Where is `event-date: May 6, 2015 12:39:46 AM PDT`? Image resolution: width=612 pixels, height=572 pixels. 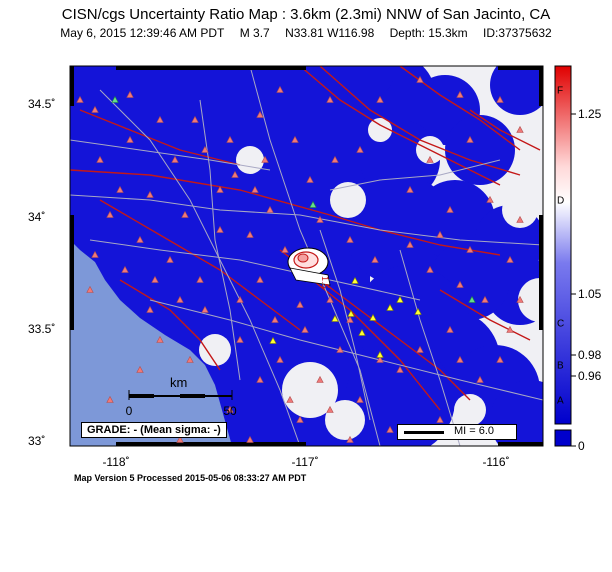
event-date: May 6, 2015 12:39:46 AM PDT is located at coordinates (142, 33).